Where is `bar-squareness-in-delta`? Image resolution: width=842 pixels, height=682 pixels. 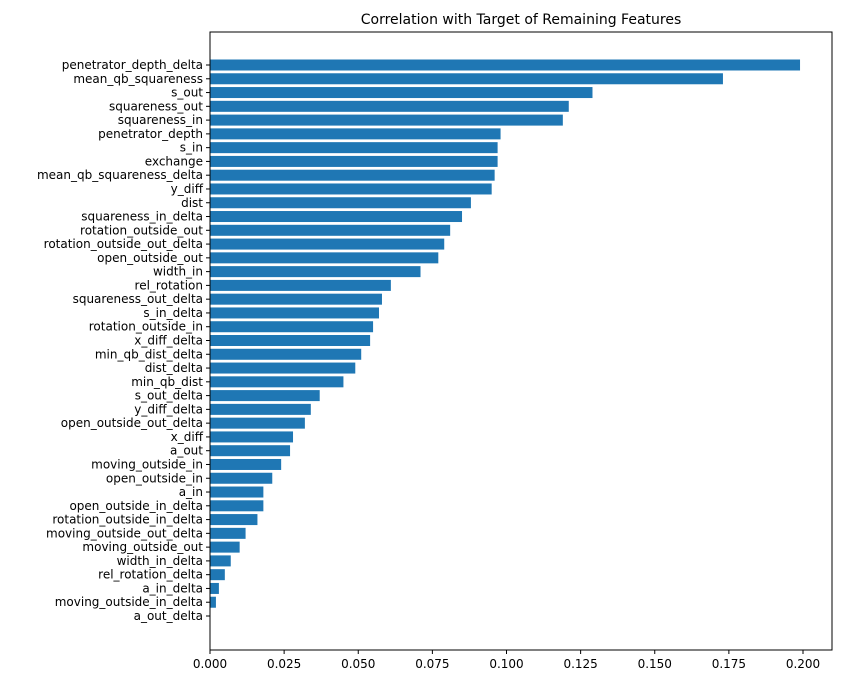 bar-squareness-in-delta is located at coordinates (336, 217).